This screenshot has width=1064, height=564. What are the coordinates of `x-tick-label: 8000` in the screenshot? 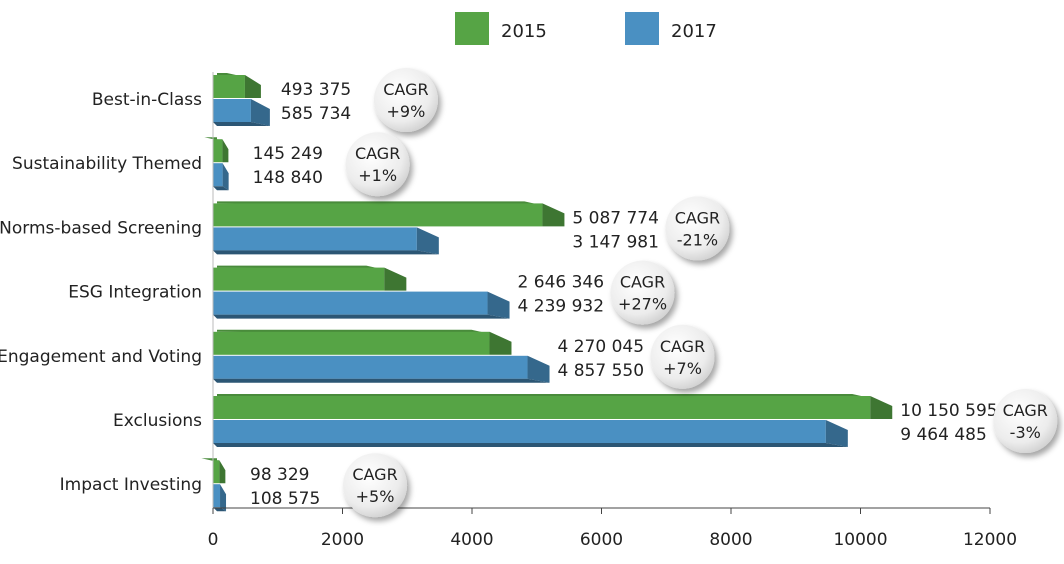 It's located at (730, 540).